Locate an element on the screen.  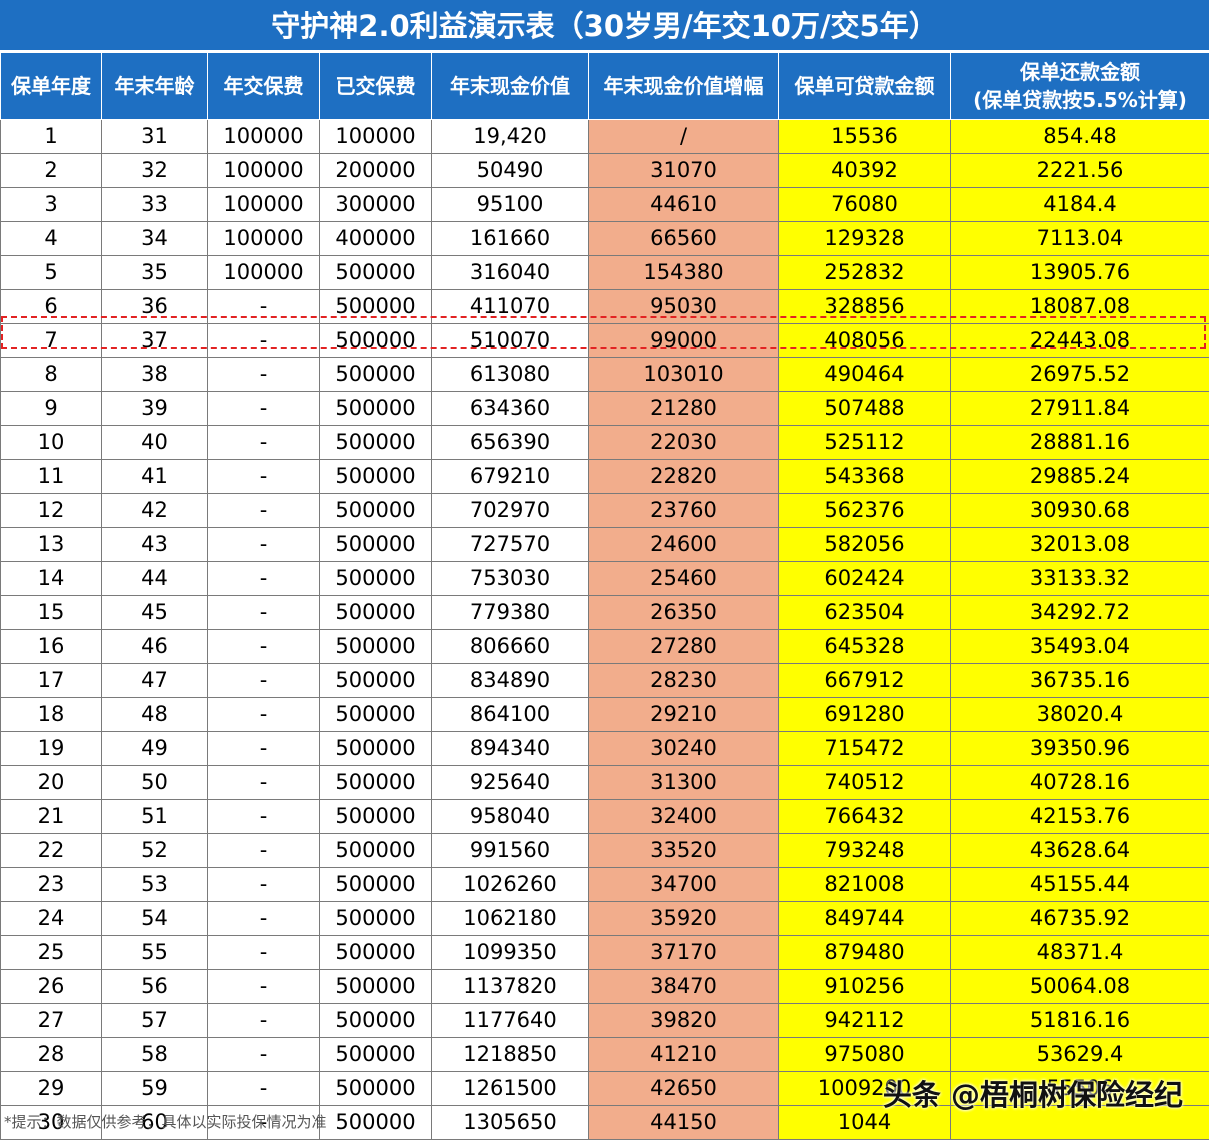
cell-policy-year: 14 is located at coordinates (51, 579).